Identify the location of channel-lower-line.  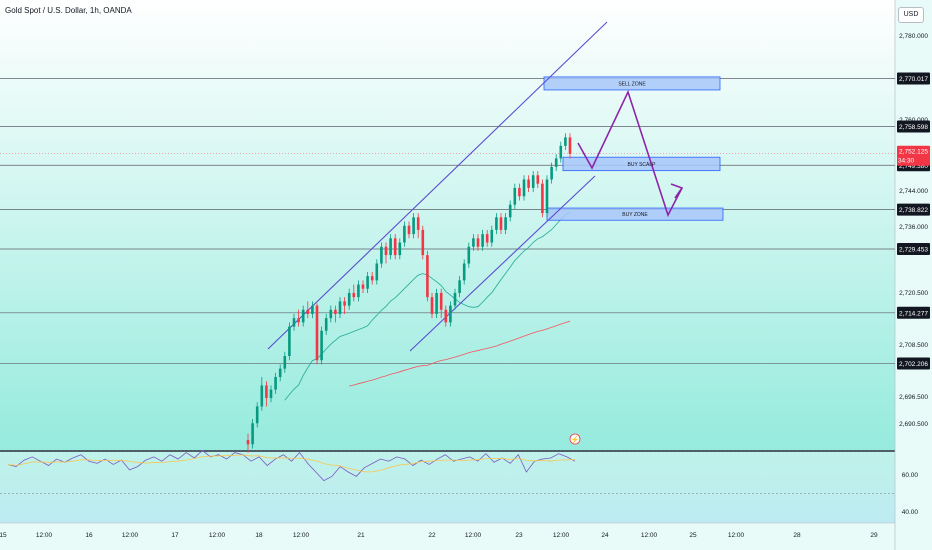
(502, 263).